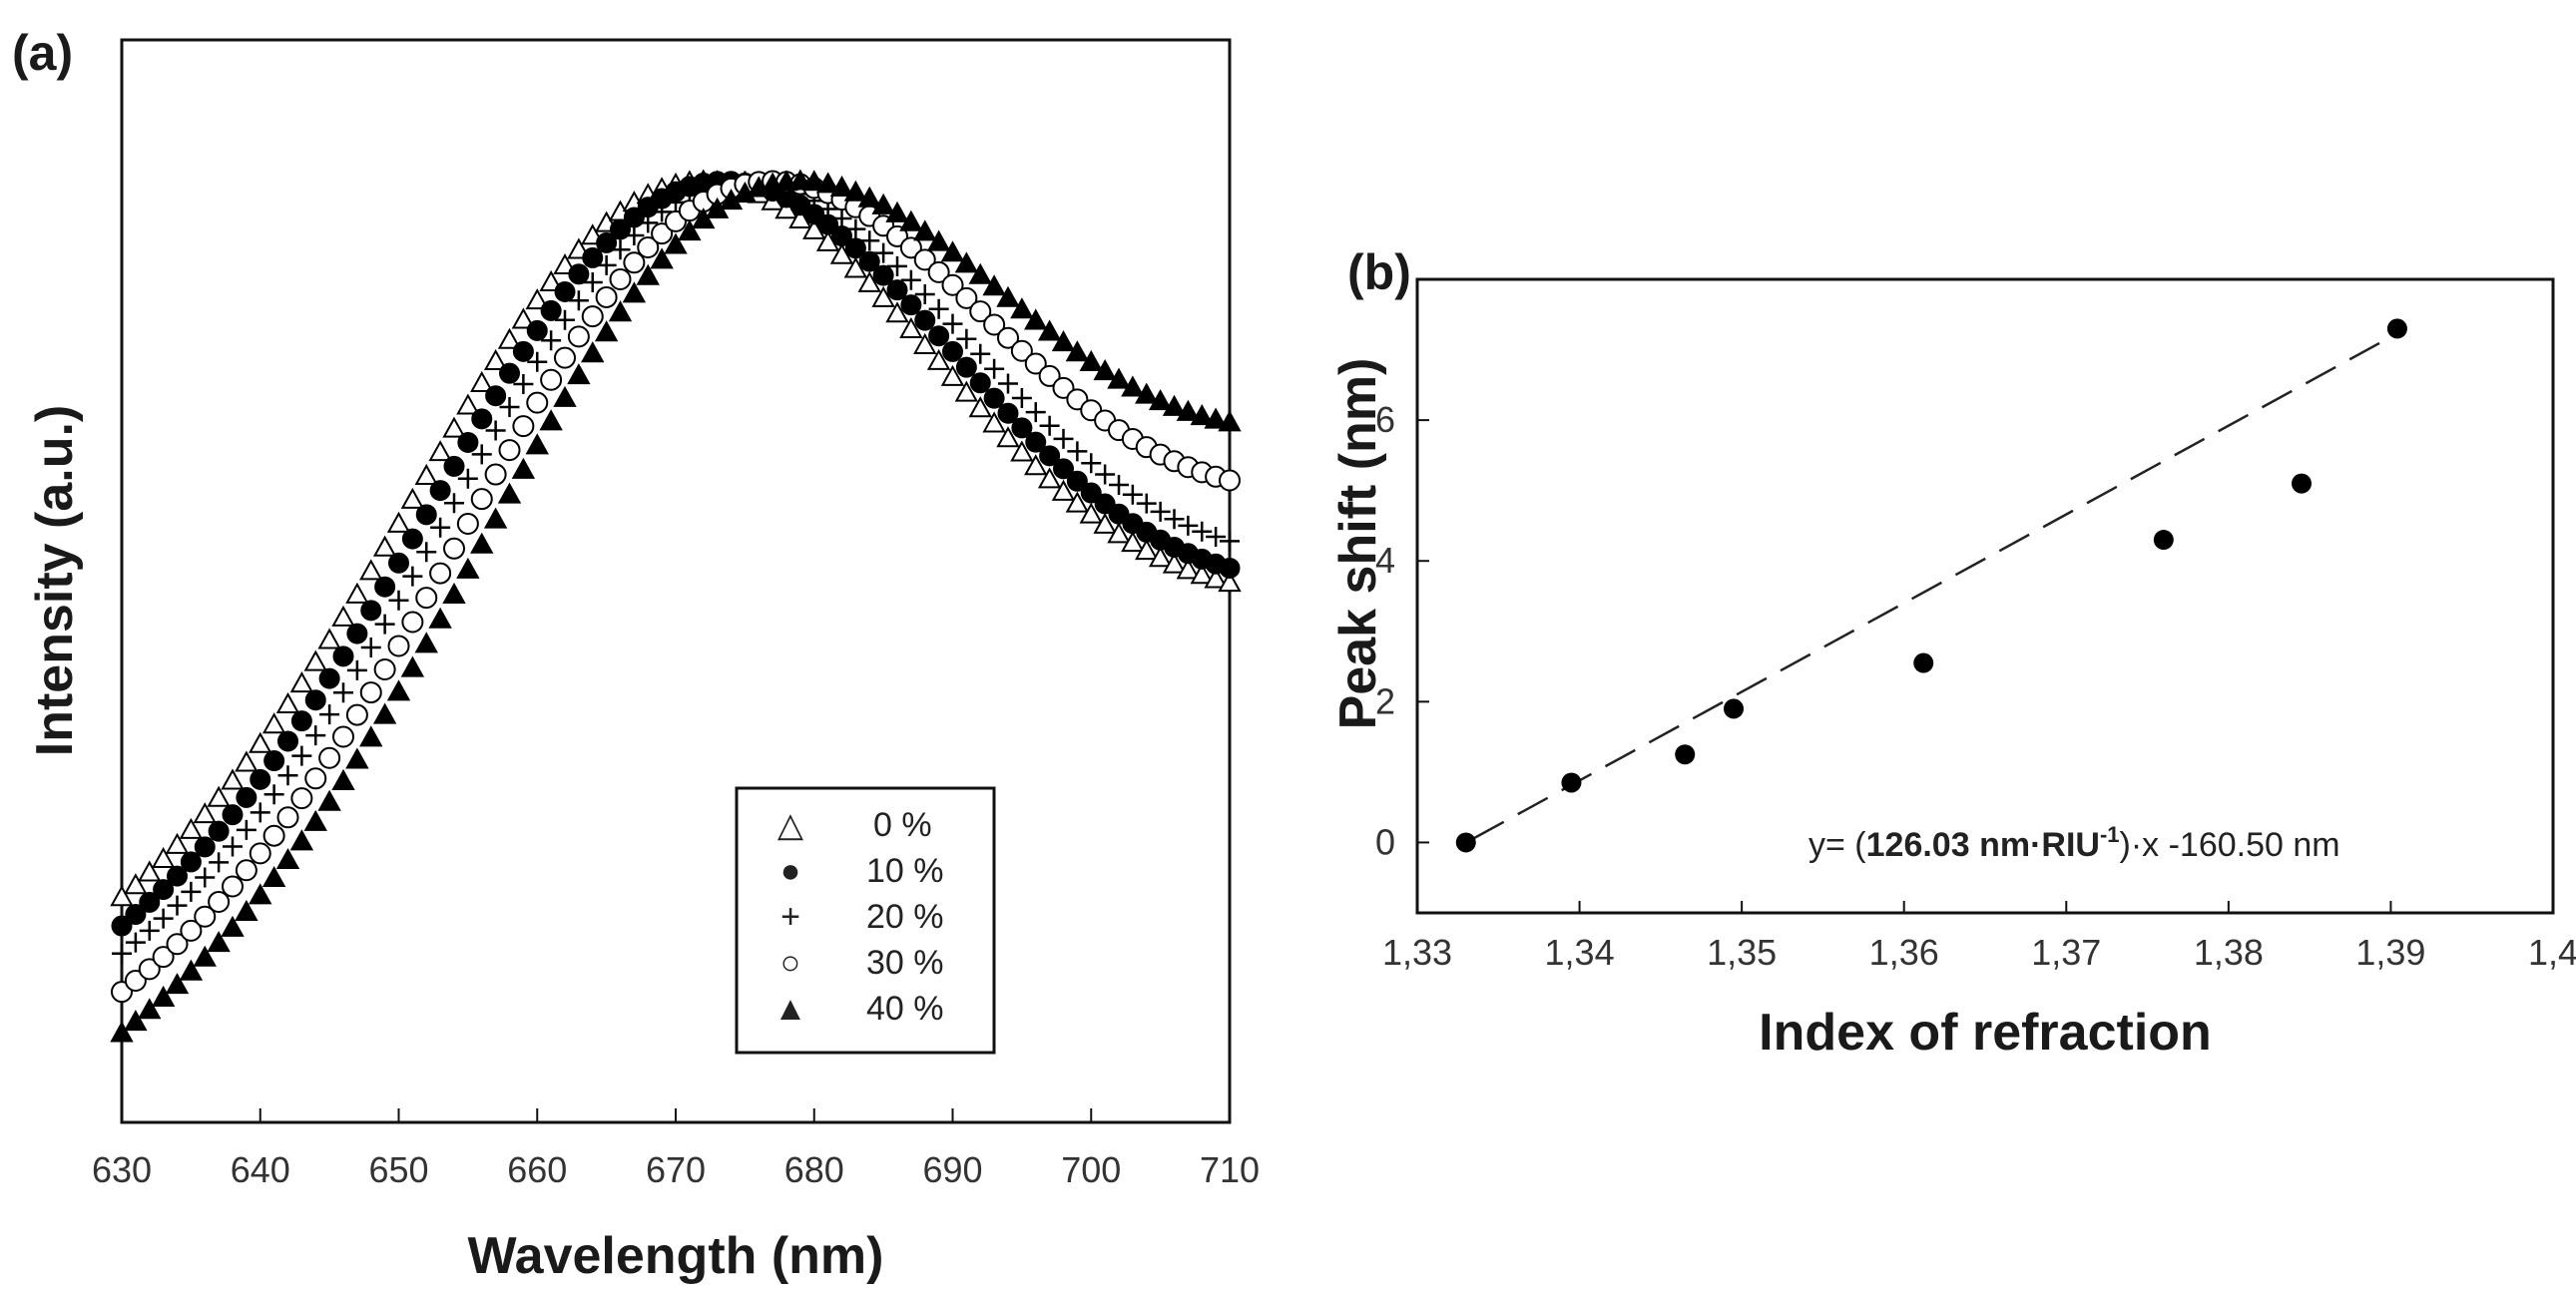 This screenshot has height=1290, width=2576. I want to click on y-tick-label: 4, so click(1385, 560).